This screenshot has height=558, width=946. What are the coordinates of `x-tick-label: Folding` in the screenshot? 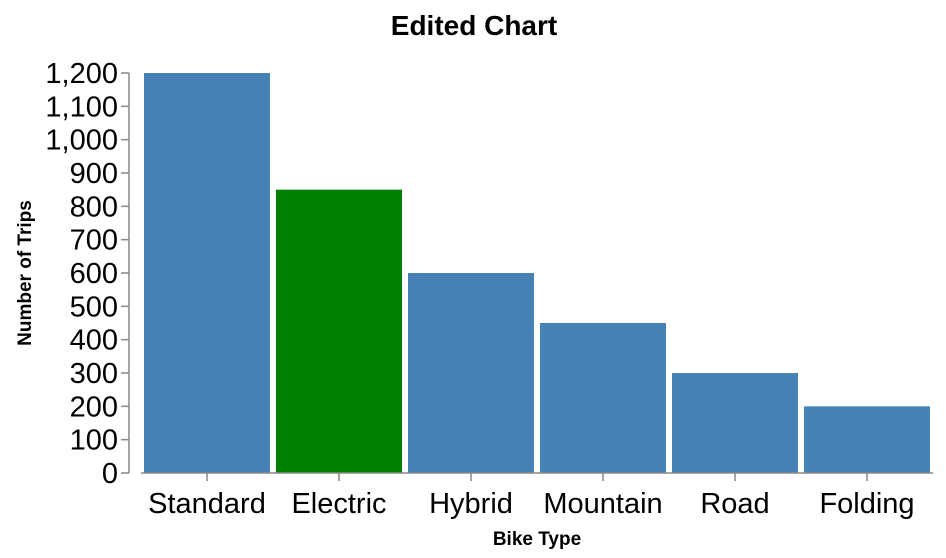 It's located at (866, 504).